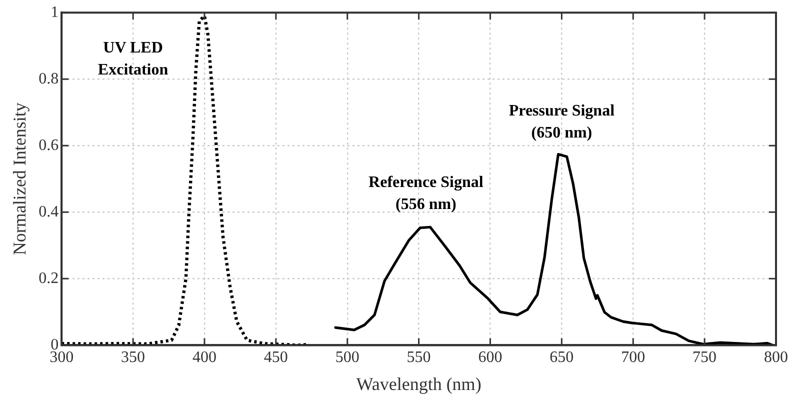  I want to click on x-axis-title: Wavelength (nm), so click(419, 384).